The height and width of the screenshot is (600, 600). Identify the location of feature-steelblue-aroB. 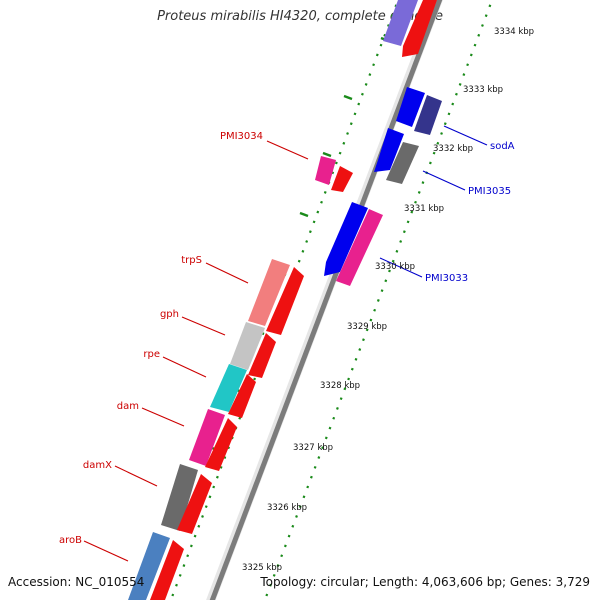
(149, 566).